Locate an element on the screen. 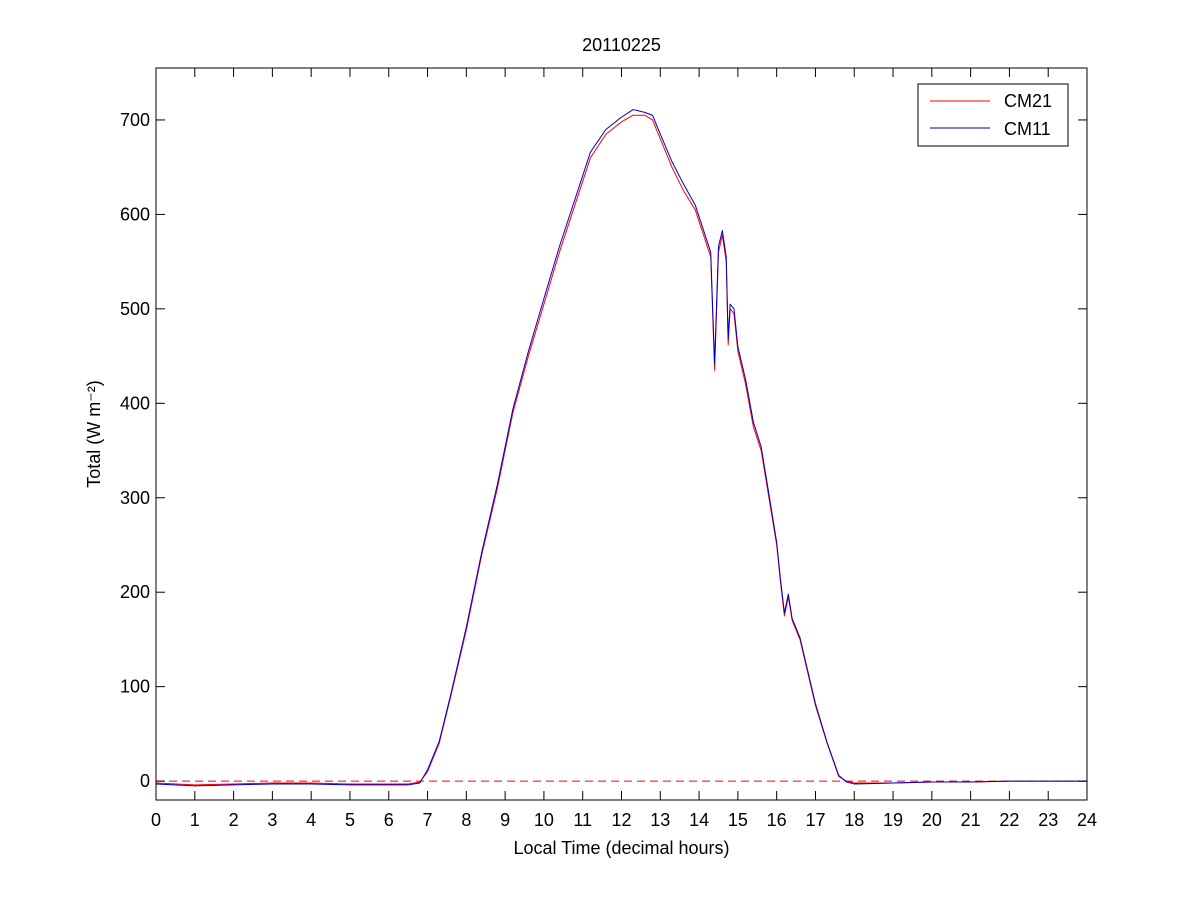  x-tick-label: 6 is located at coordinates (389, 820).